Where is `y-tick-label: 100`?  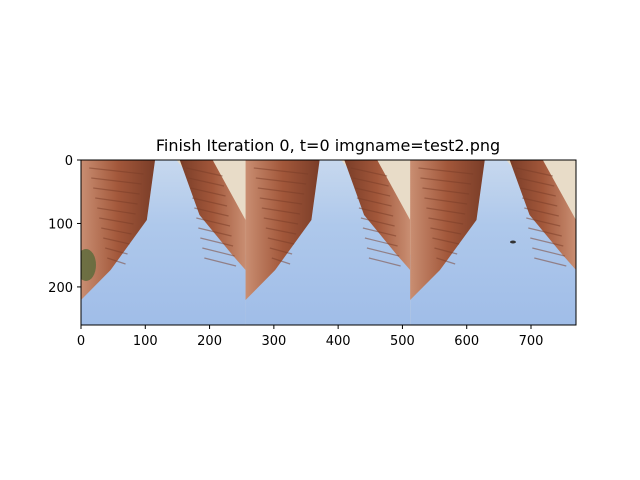 y-tick-label: 100 is located at coordinates (60, 224).